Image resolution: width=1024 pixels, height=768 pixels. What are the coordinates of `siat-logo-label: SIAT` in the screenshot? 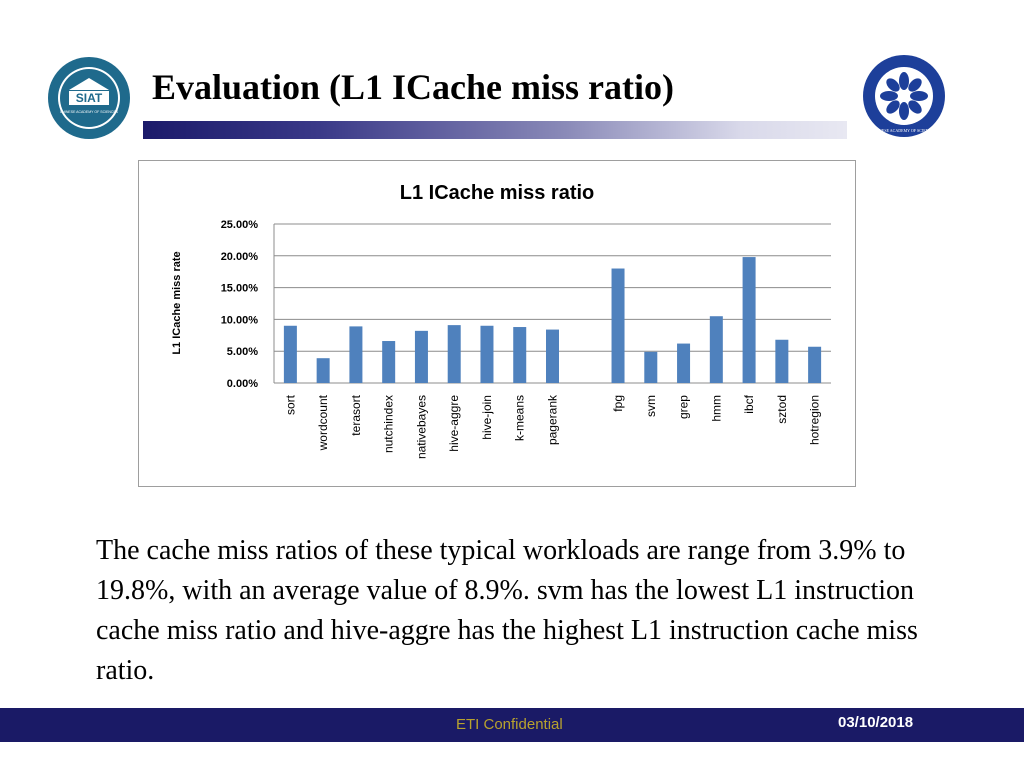 It's located at (89, 98).